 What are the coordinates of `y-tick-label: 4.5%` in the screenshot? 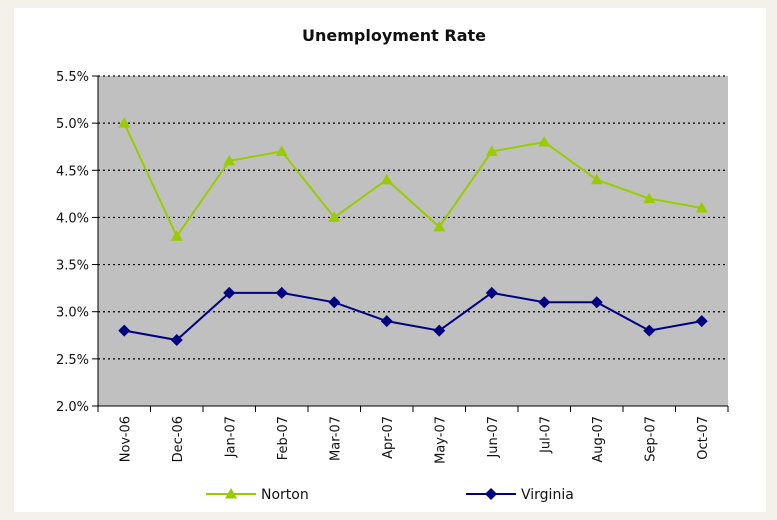 It's located at (72, 171).